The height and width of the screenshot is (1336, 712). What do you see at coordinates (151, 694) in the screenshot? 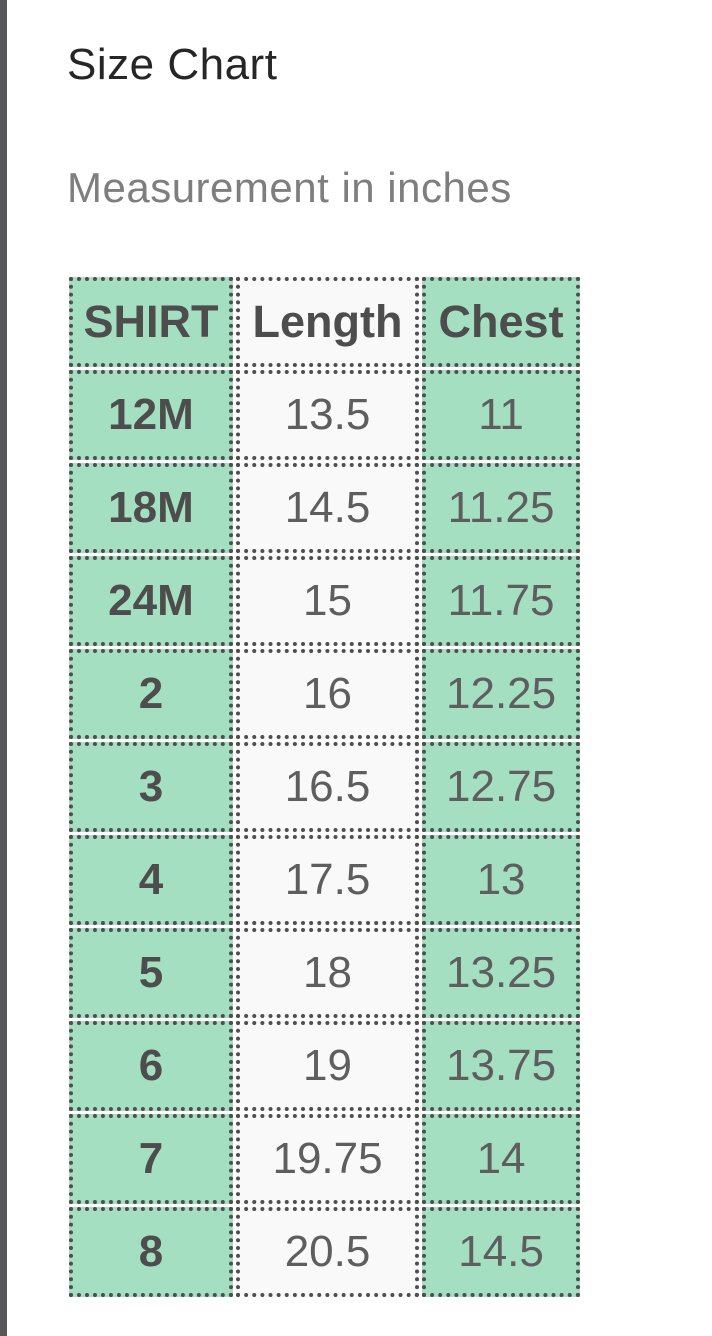
I see `size-cell: 2` at bounding box center [151, 694].